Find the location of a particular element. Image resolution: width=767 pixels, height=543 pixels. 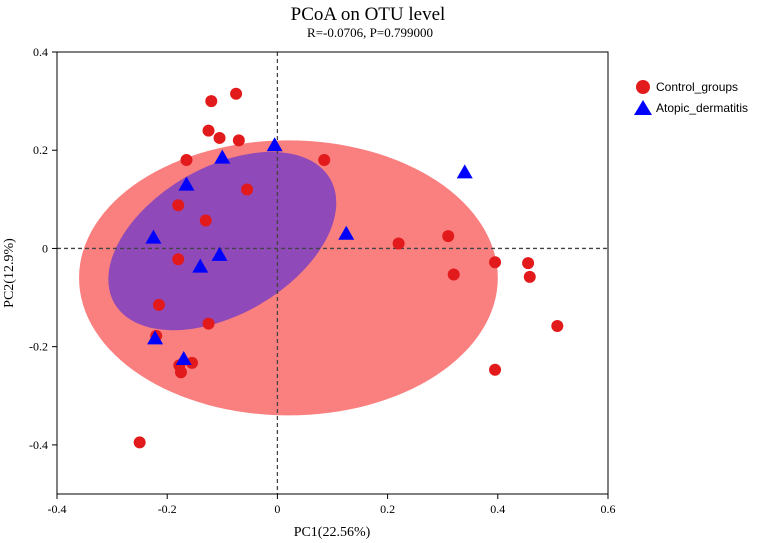

legend-marker-atopic-dermatitis is located at coordinates (643, 107).